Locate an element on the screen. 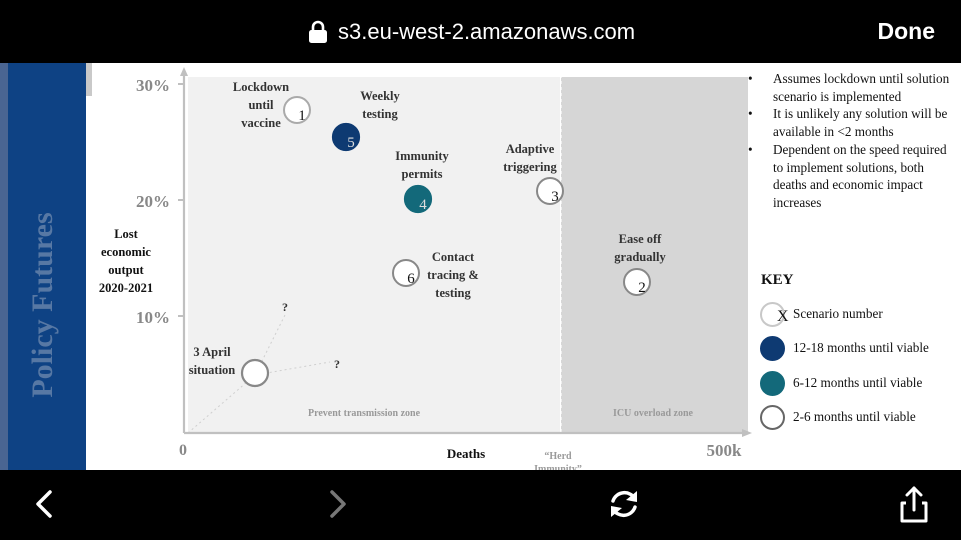 This screenshot has height=540, width=961. prevent-zone-label: Prevent transmission zone is located at coordinates (364, 413).